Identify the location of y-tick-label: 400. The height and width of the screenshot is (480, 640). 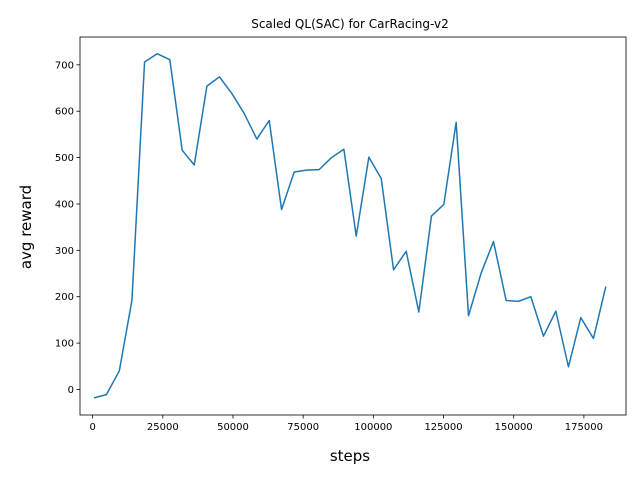
(64, 204).